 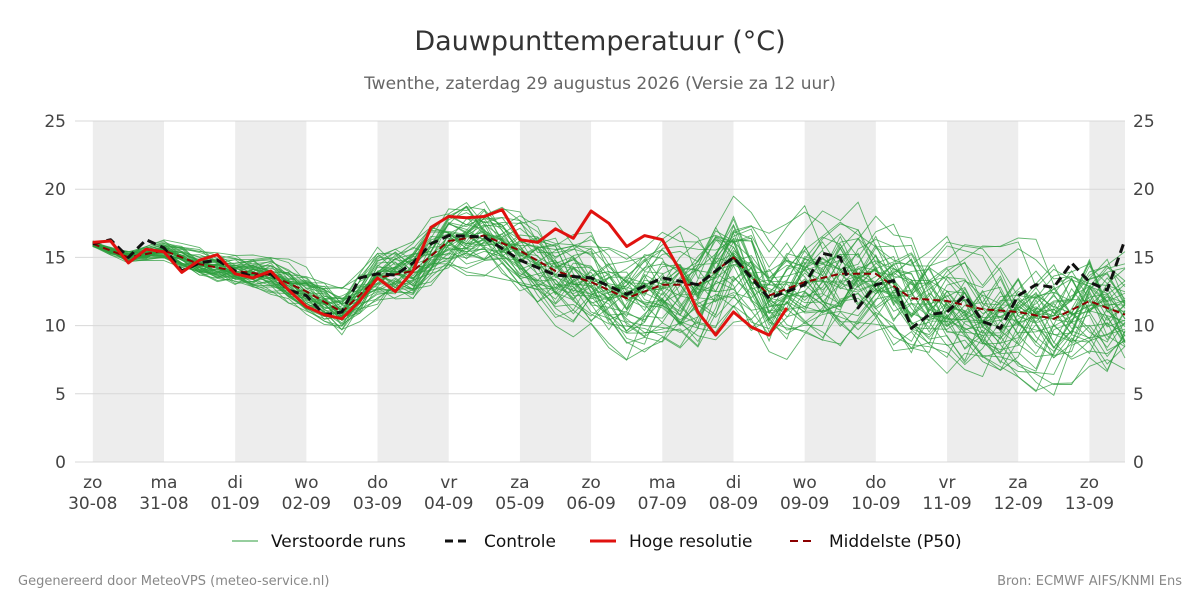 What do you see at coordinates (733, 504) in the screenshot?
I see `x-tick-date: 08-09` at bounding box center [733, 504].